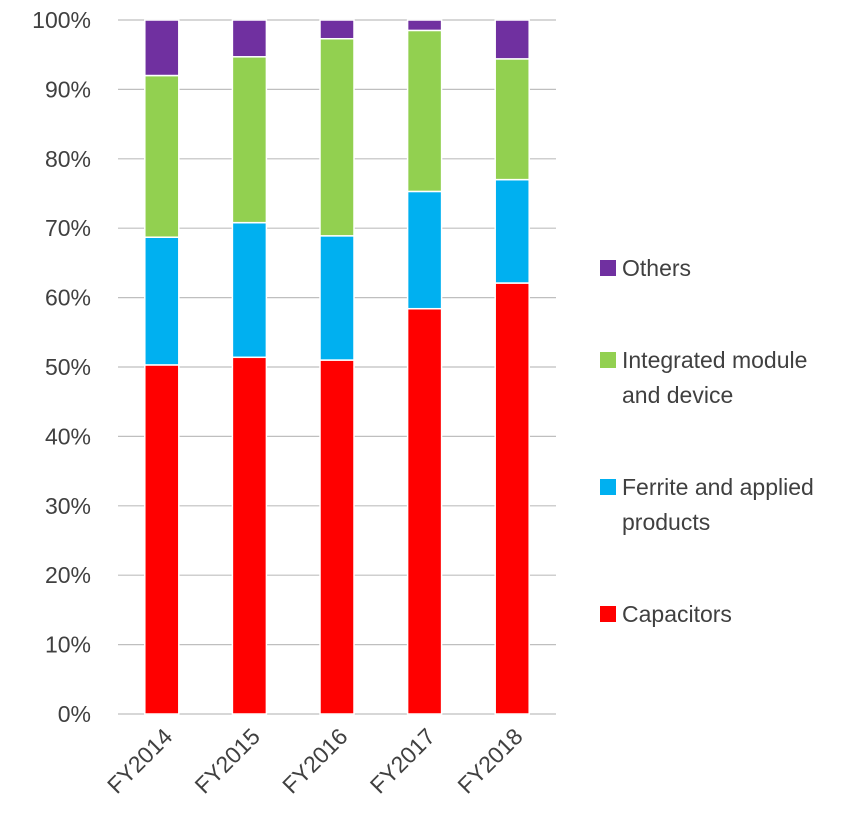 This screenshot has height=830, width=866. Describe the element at coordinates (424, 511) in the screenshot. I see `bar-segment-capacitors-fy2017` at that location.